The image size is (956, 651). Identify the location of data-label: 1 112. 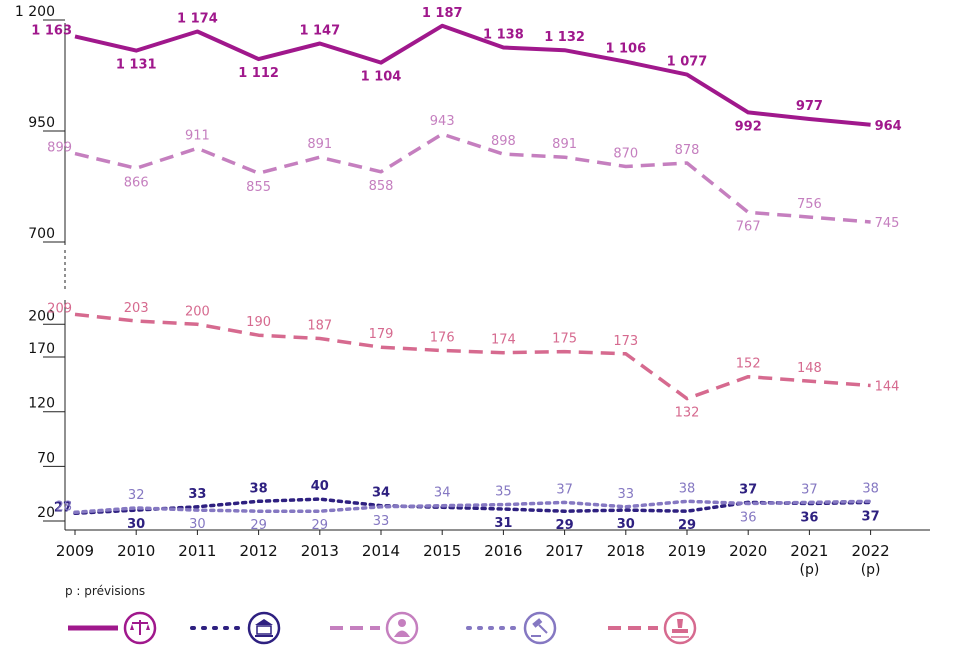
(258, 73).